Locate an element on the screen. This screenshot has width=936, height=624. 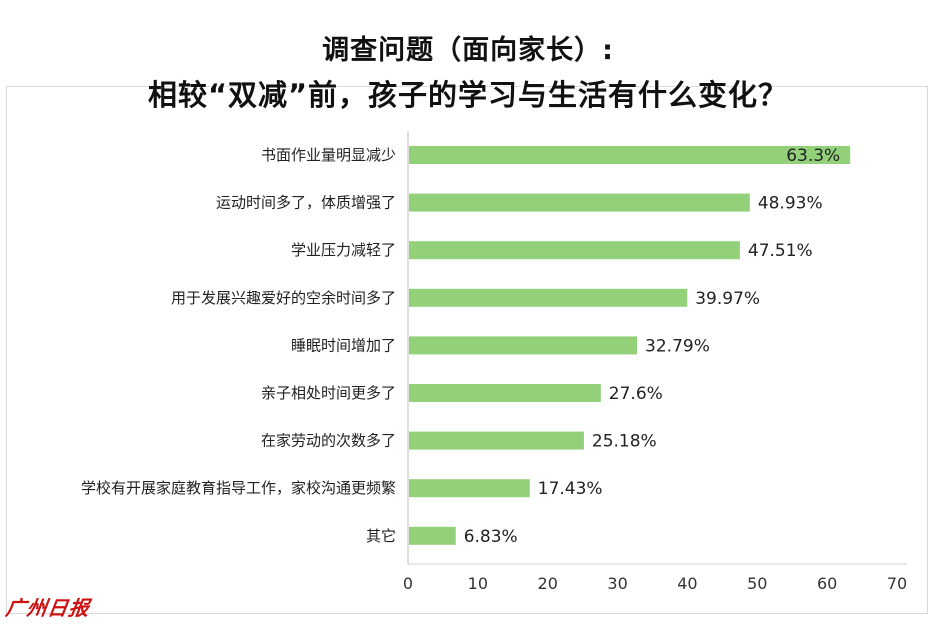
x-tick-label: 70 is located at coordinates (897, 583).